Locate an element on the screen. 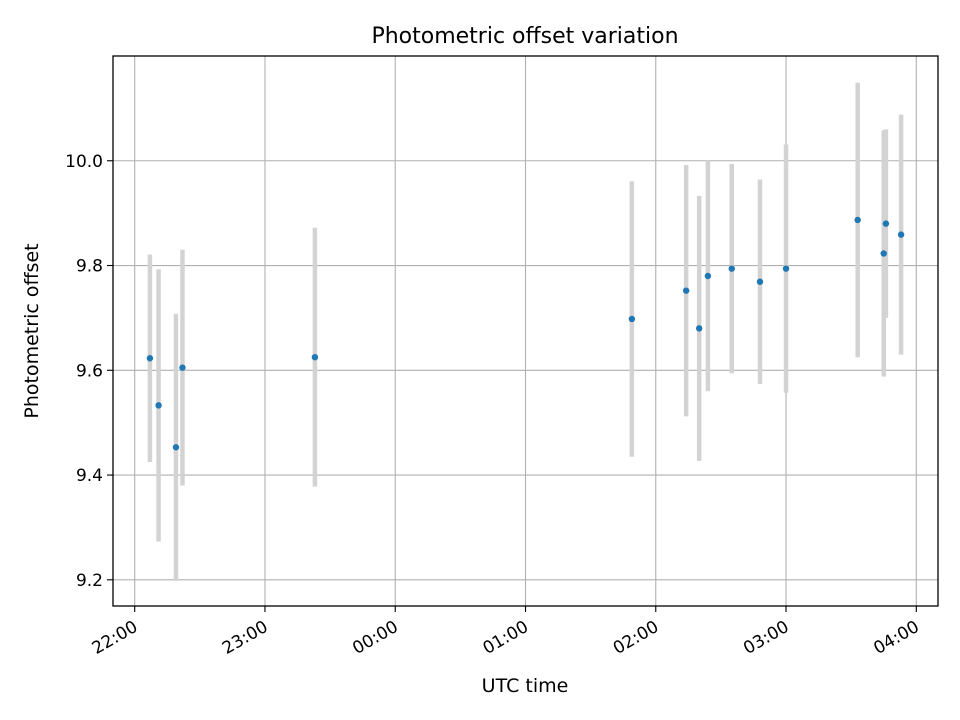 This screenshot has height=720, width=960. y-axis: 9.2 9.4 9.6 9.8 10.0 is located at coordinates (89, 371).